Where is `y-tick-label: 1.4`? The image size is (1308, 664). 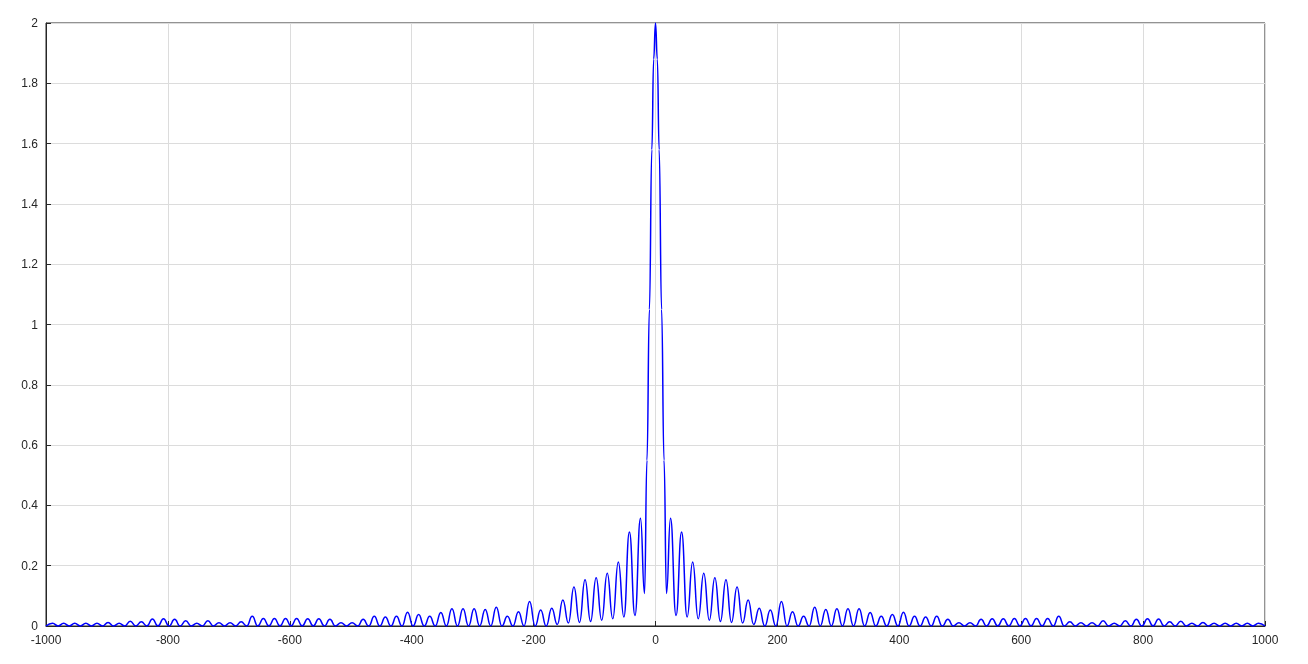
y-tick-label: 1.4 is located at coordinates (30, 203).